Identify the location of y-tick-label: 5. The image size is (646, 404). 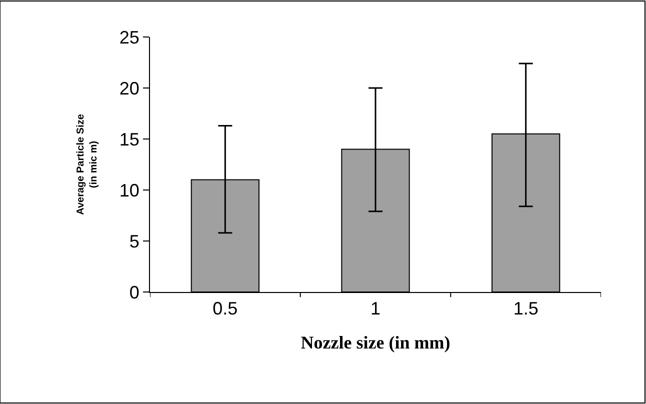
(134, 241).